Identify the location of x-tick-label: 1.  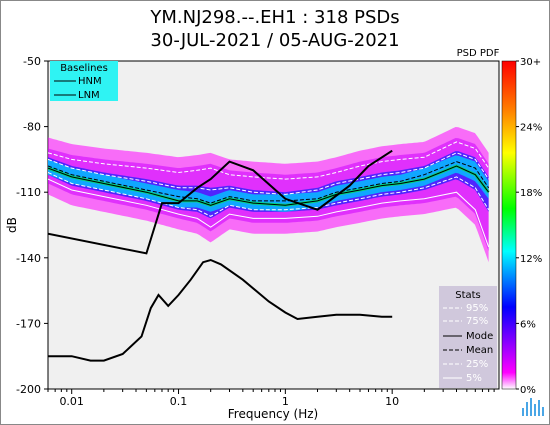
(285, 401).